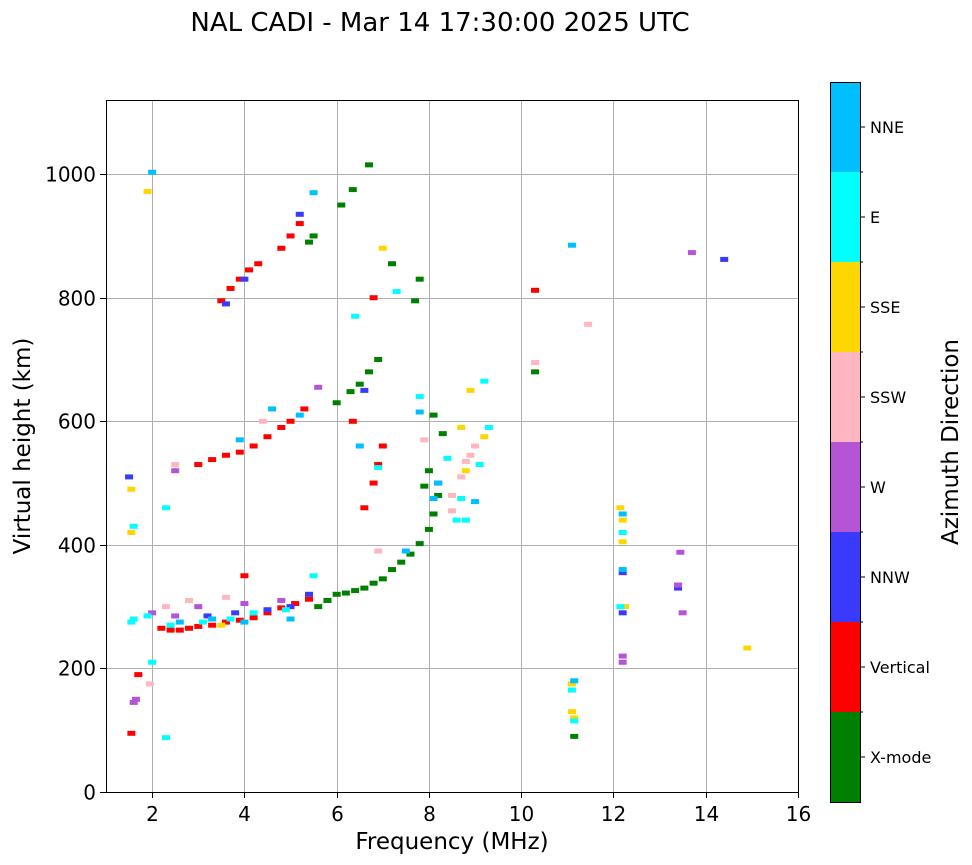 The height and width of the screenshot is (865, 972). I want to click on y-ticks: 0 200 400 600 800 1000, so click(75, 484).